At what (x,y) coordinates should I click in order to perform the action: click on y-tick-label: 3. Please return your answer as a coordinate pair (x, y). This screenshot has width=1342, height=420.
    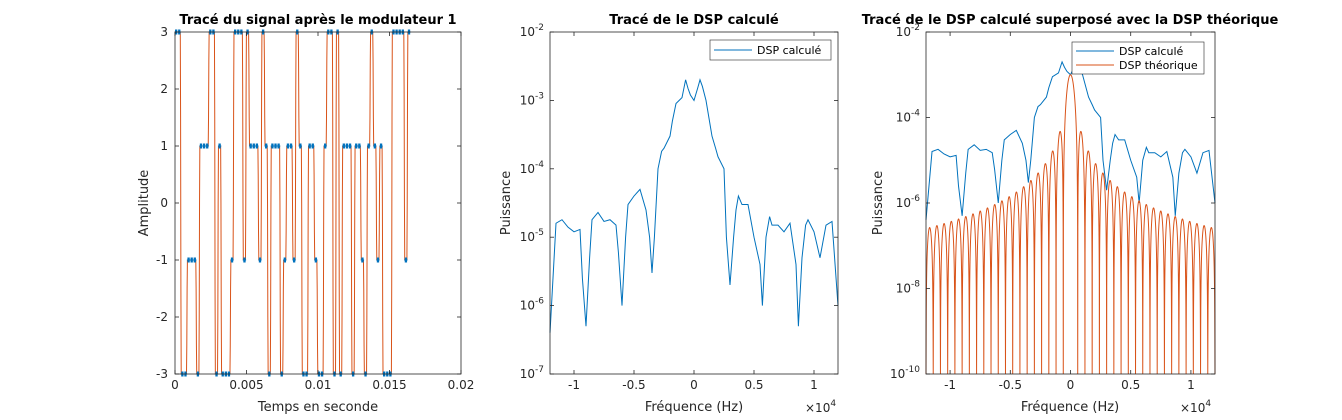
    Looking at the image, I should click on (164, 32).